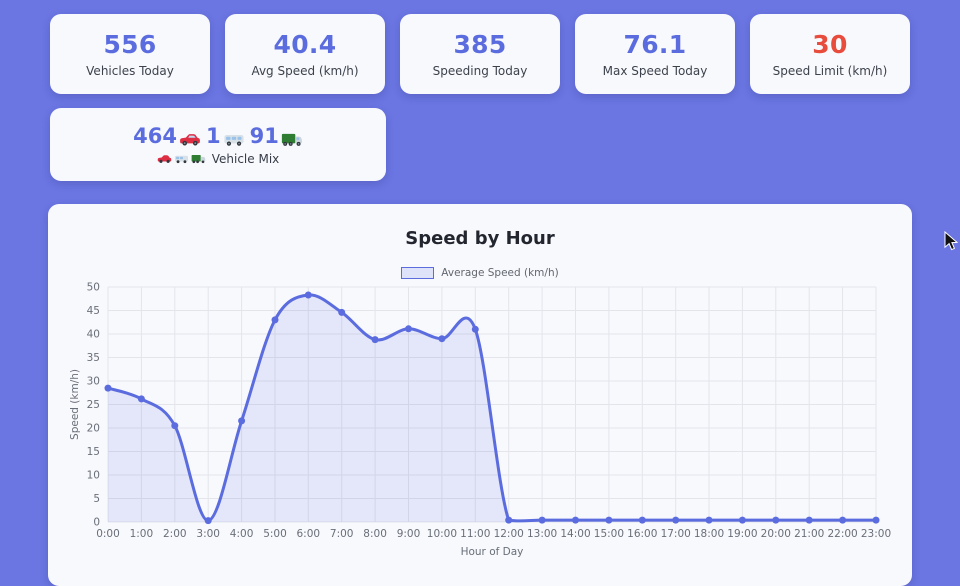 The height and width of the screenshot is (586, 960). Describe the element at coordinates (776, 534) in the screenshot. I see `svg-text: 20:00` at that location.